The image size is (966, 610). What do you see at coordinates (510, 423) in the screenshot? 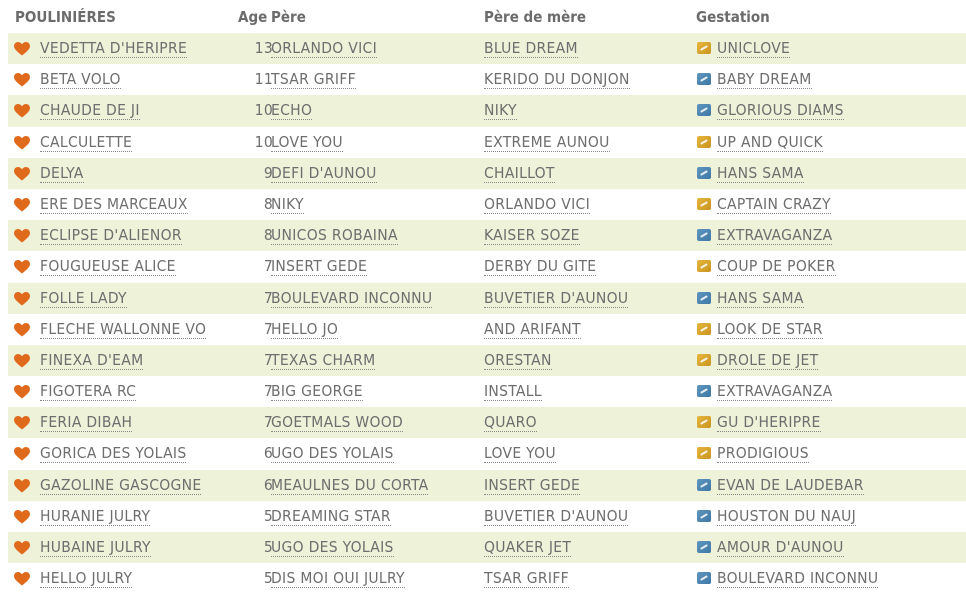
I see `dam-sire-link: QUARO` at bounding box center [510, 423].